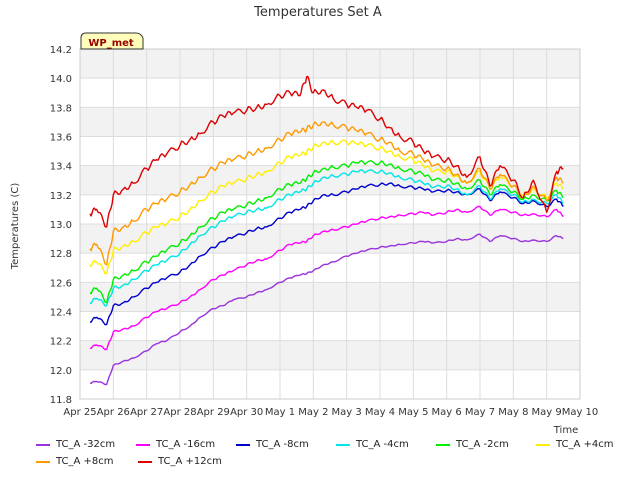  I want to click on x-axis-label: Time, so click(565, 430).